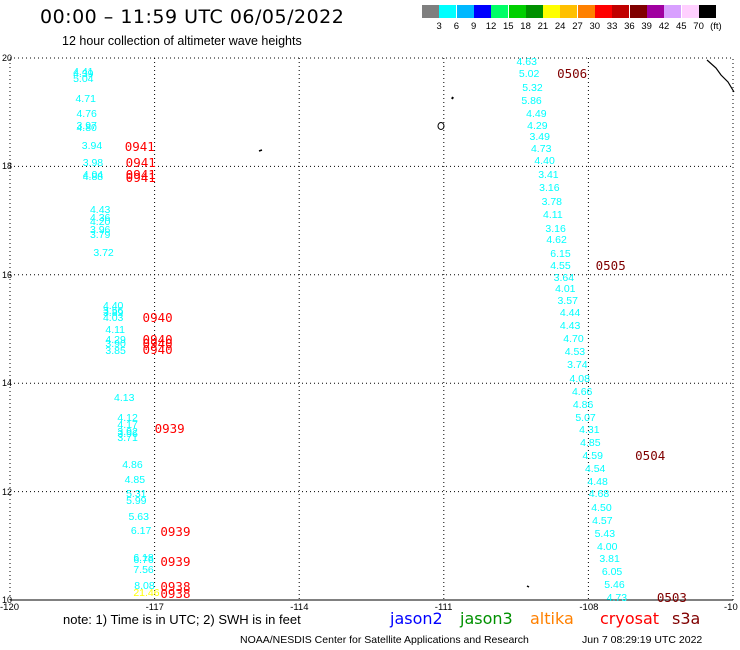 The image size is (740, 650). I want to click on wave-height-value: 4.63, so click(526, 62).